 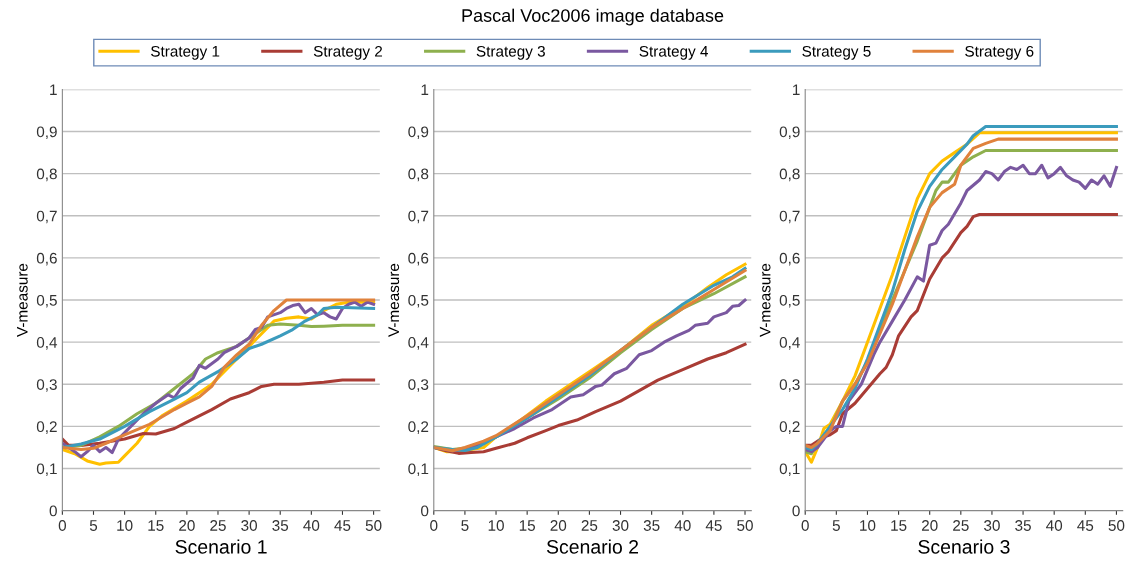 I want to click on legend-label: Strategy 2, so click(x=348, y=52).